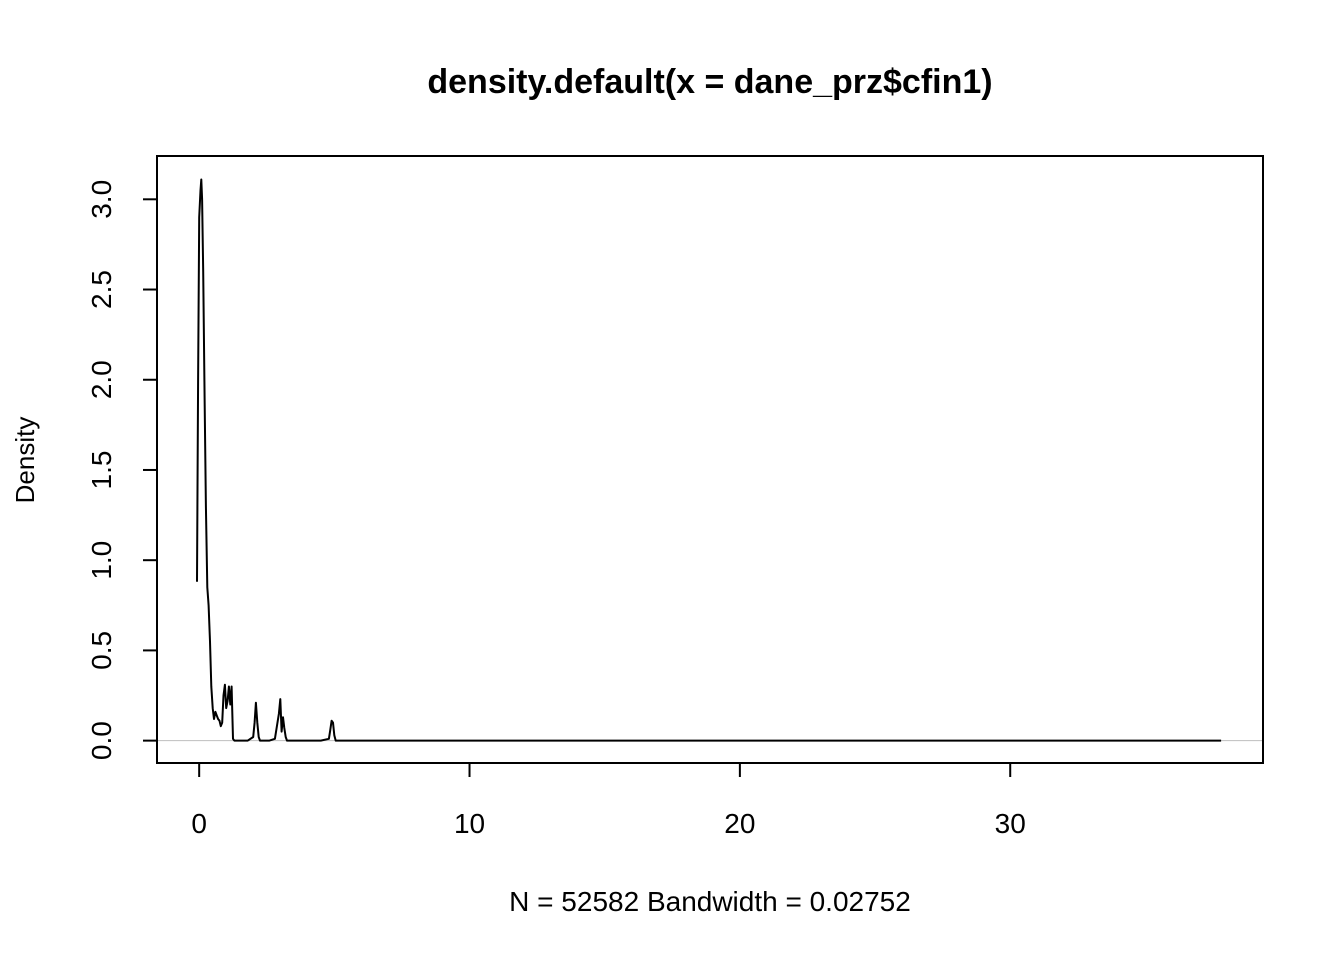  What do you see at coordinates (25, 460) in the screenshot?
I see `y-axis-label: Density` at bounding box center [25, 460].